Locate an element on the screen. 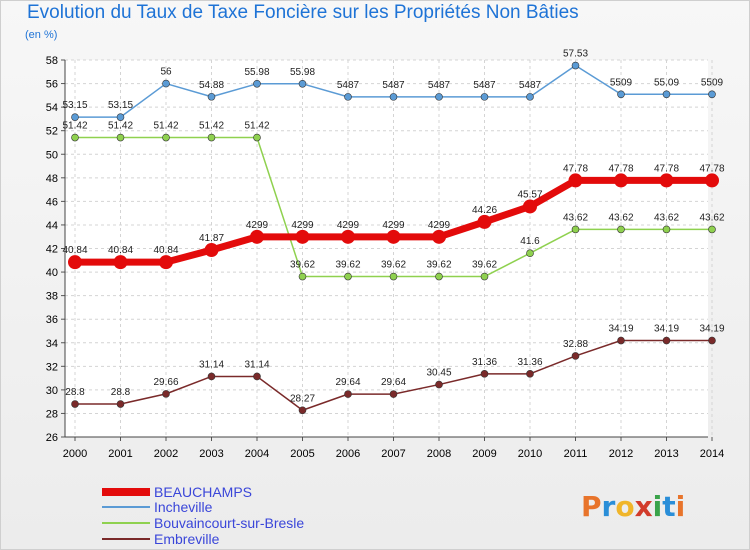 This screenshot has height=550, width=750. x-tick-label: 2009 is located at coordinates (484, 454).